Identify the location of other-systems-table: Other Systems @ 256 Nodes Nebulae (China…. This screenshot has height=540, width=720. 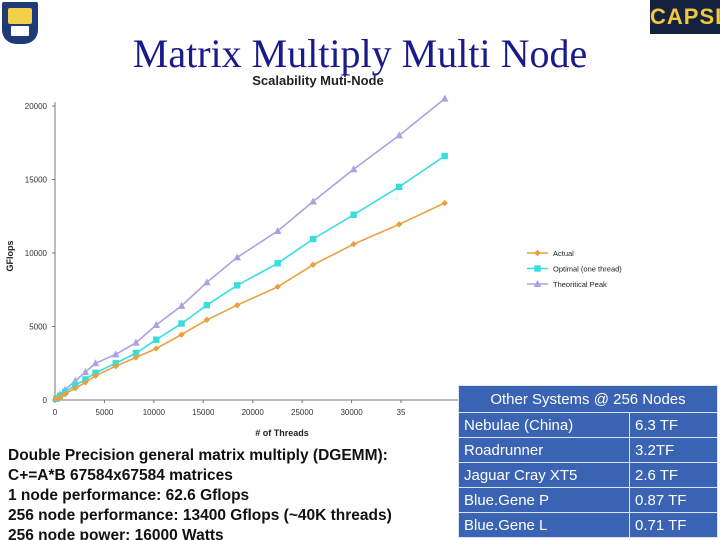
(588, 461).